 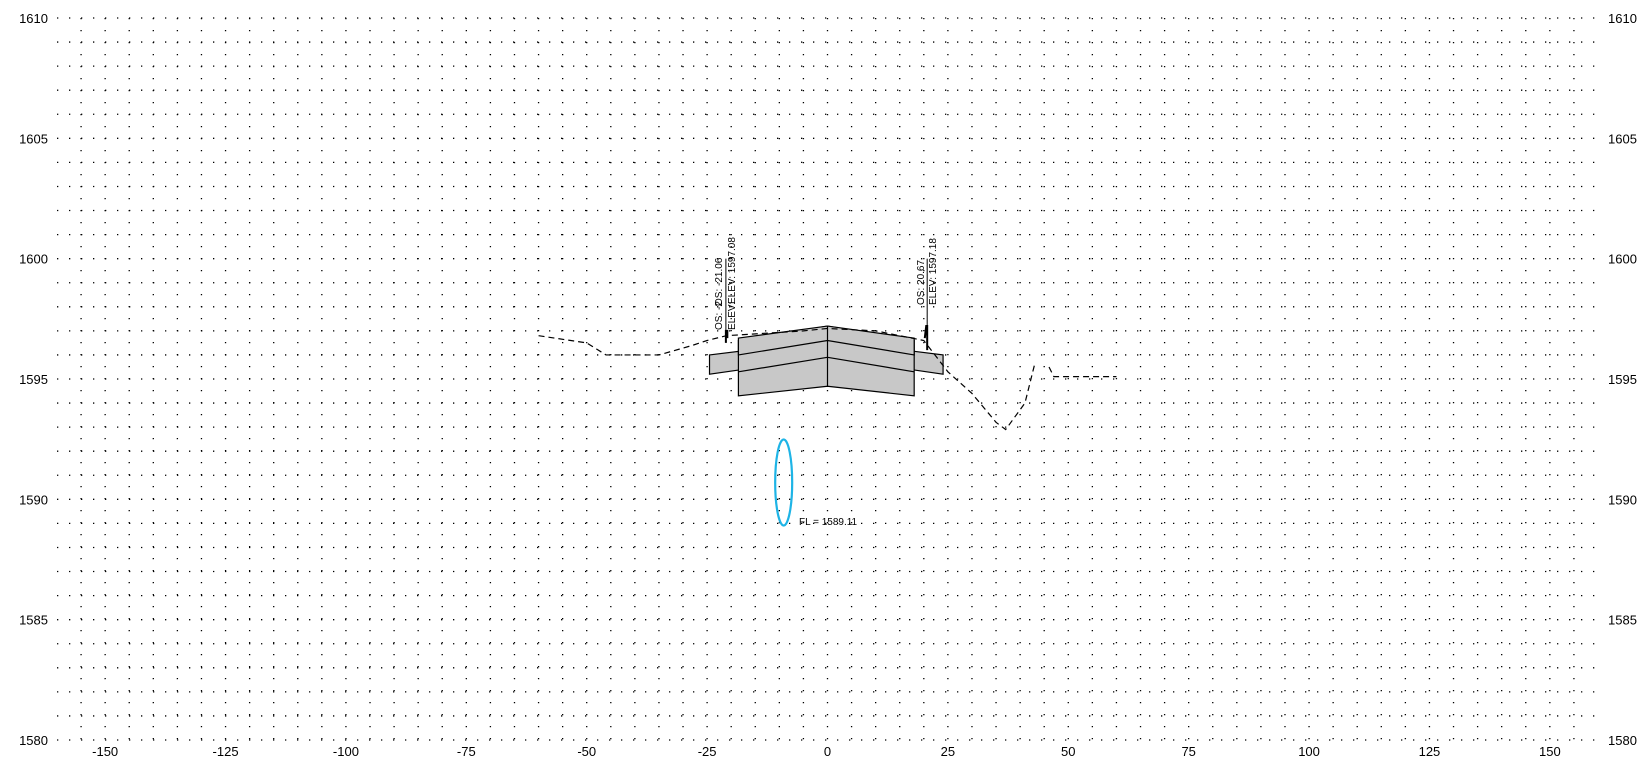 I want to click on pipe-ellipse, so click(x=784, y=482).